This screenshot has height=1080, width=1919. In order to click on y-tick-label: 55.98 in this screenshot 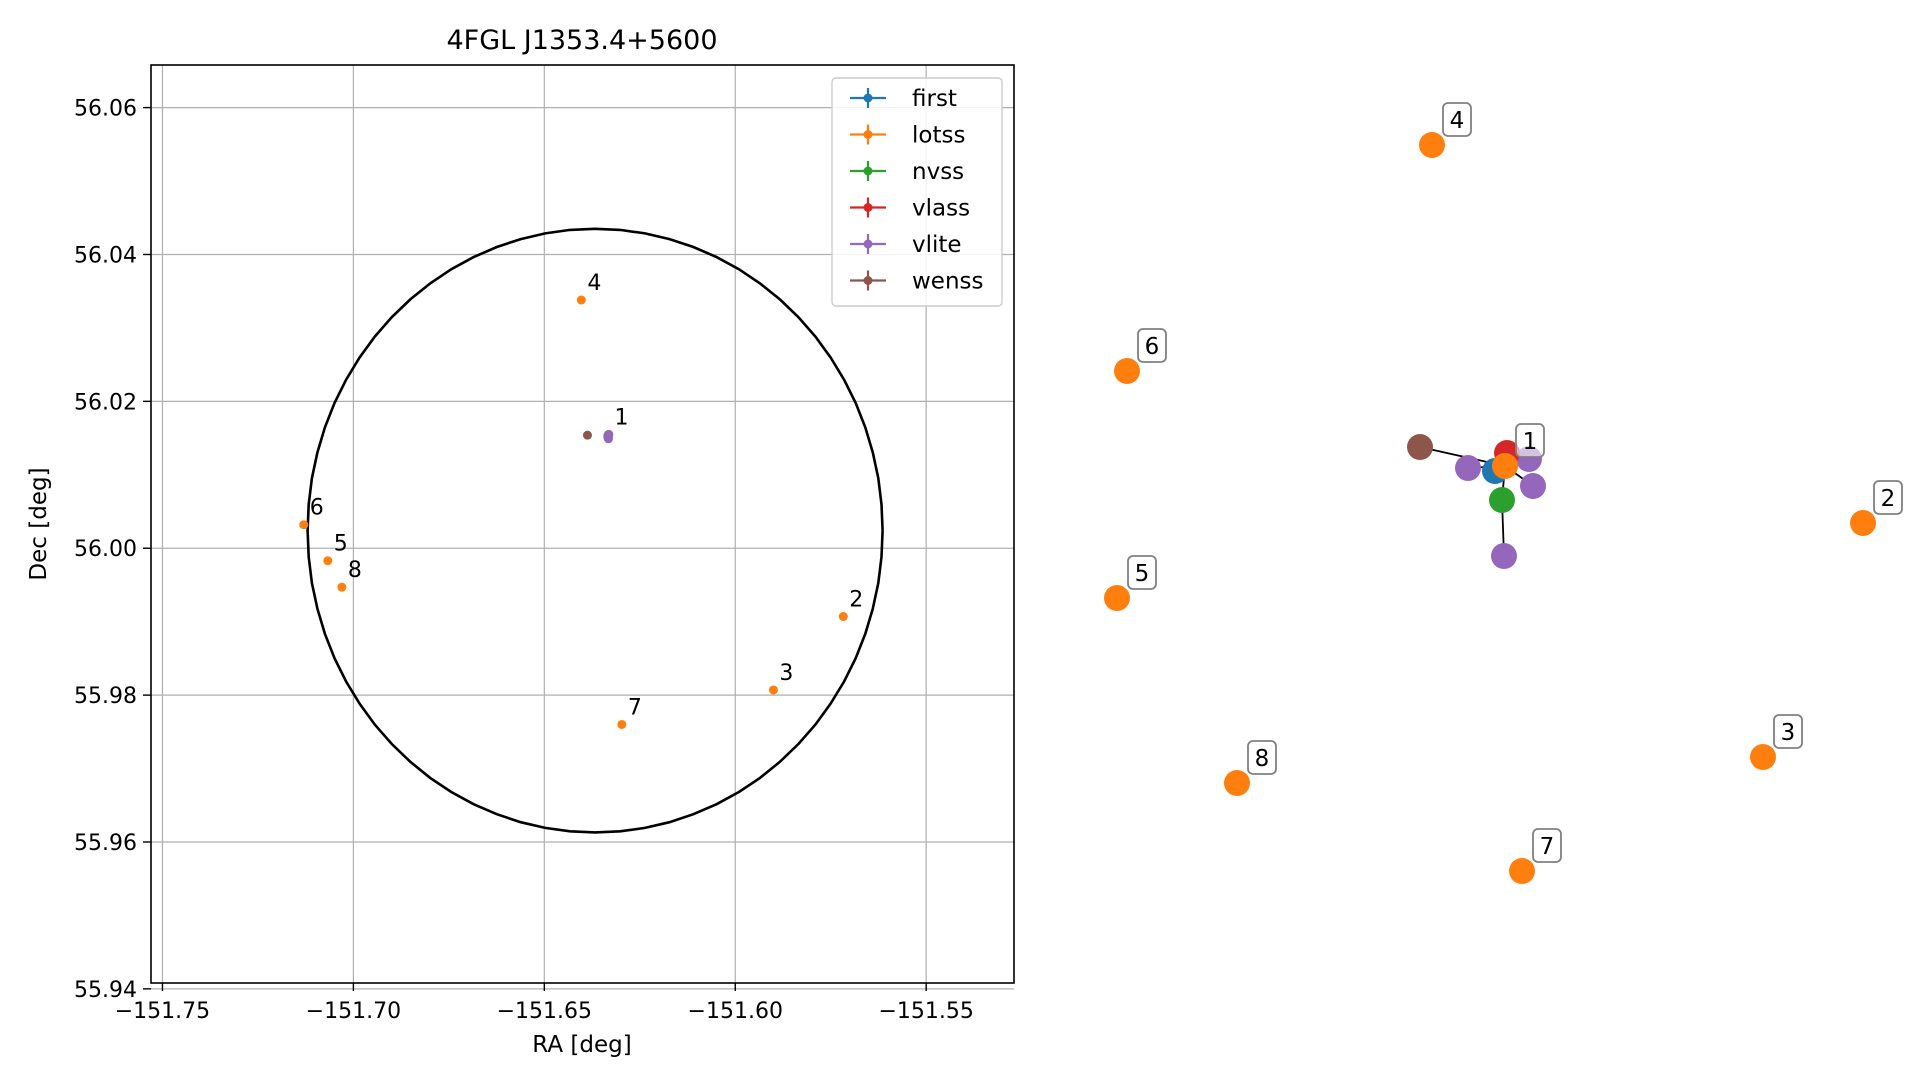, I will do `click(105, 696)`.